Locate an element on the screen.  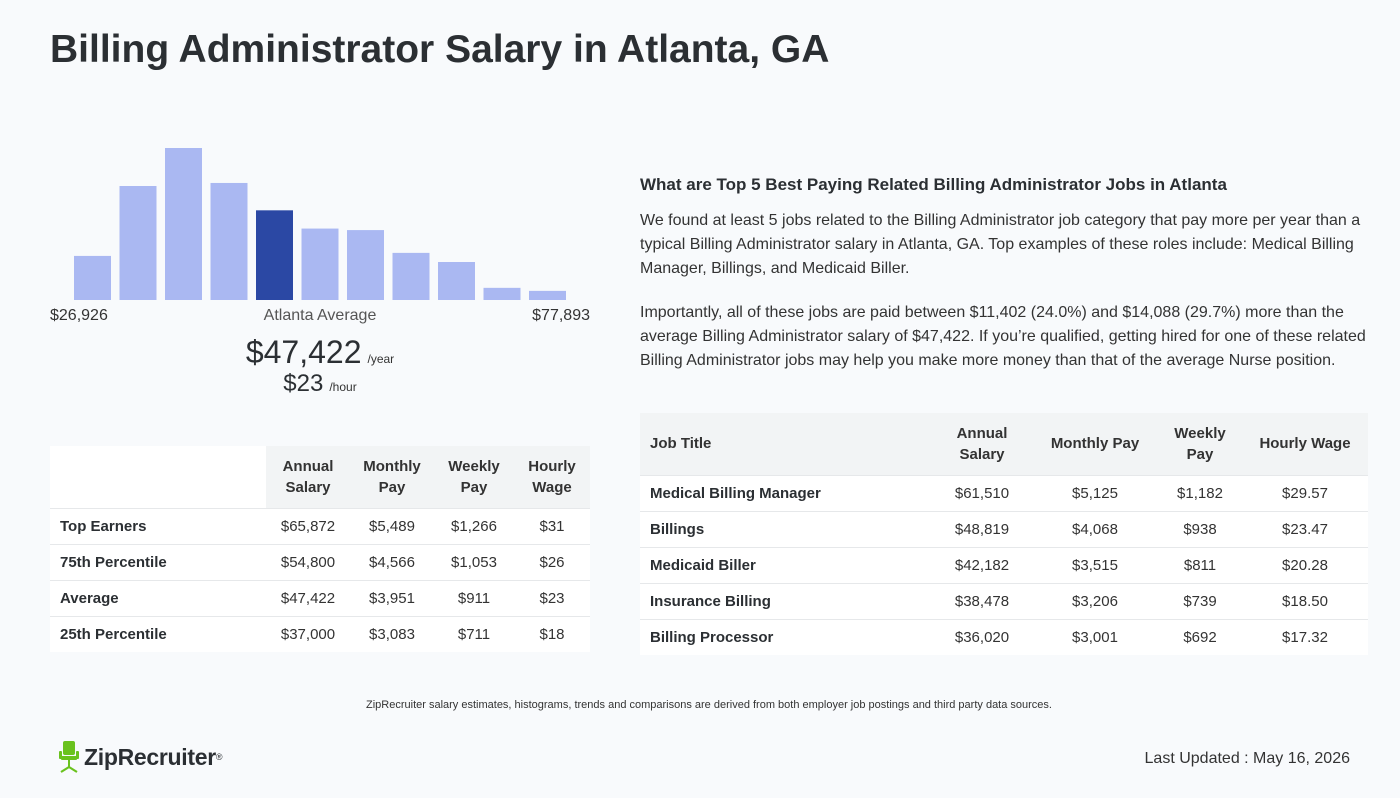
table-row: Top Earners $65,872 $5,489 $1,266 $31 is located at coordinates (320, 525).